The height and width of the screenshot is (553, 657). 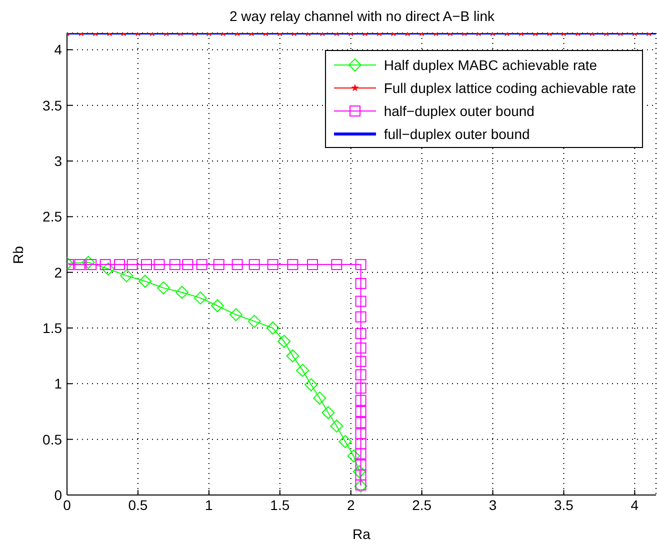 I want to click on x-tick-label: 0.5, so click(x=138, y=504).